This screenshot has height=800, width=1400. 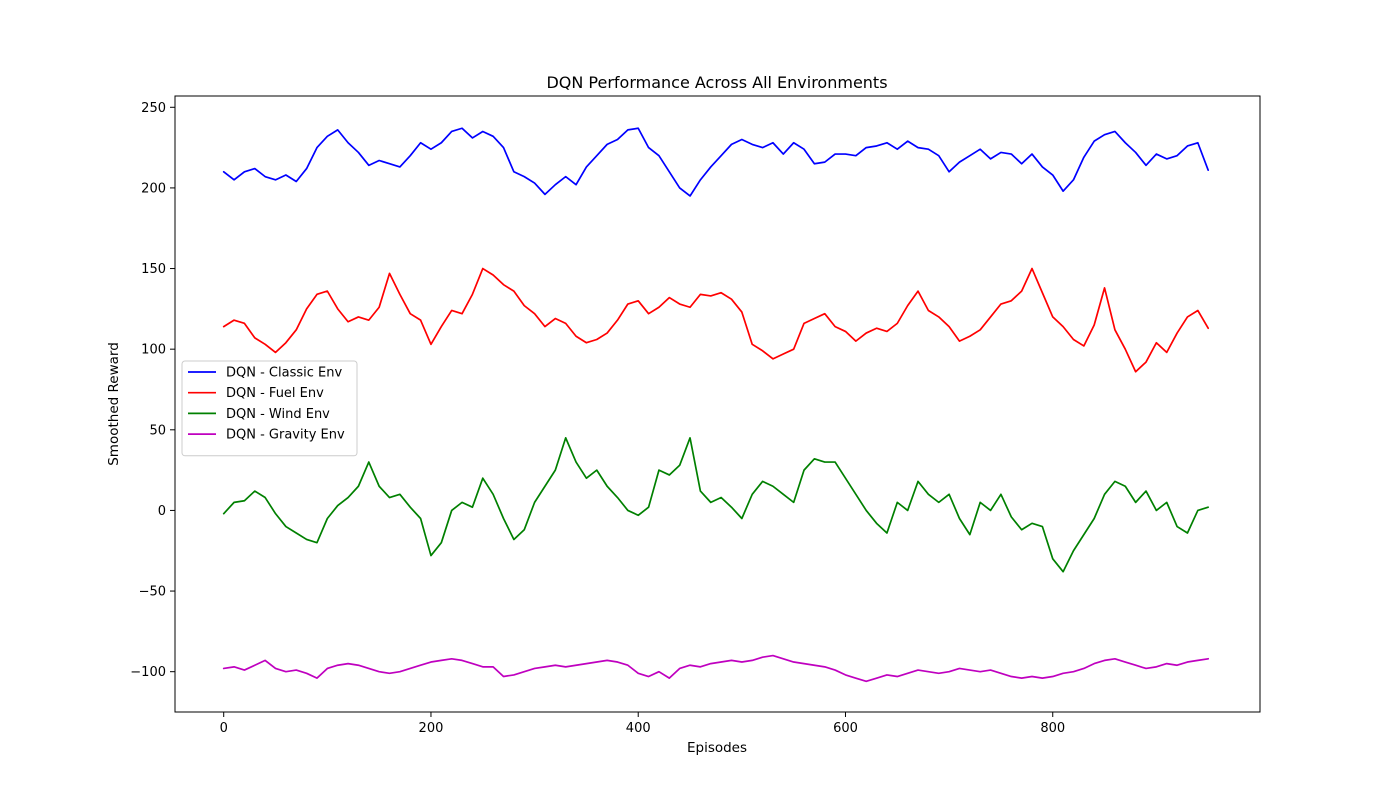 I want to click on legend-label-1: DQN - Classic Env, so click(x=284, y=373).